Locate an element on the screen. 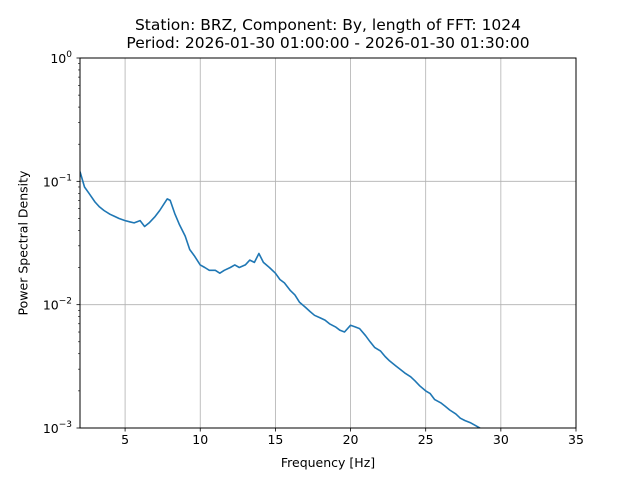 This screenshot has height=480, width=640. x-tick-label: 35 is located at coordinates (576, 439).